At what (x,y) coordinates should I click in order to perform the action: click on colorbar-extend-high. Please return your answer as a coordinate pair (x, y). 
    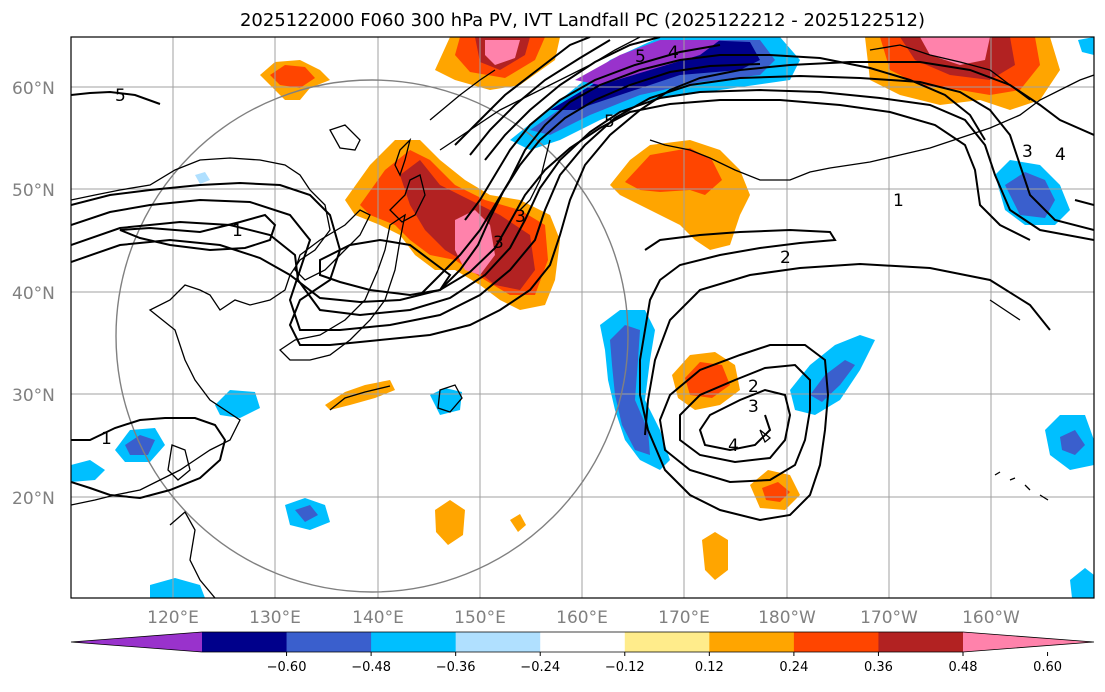
    Looking at the image, I should click on (1028, 642).